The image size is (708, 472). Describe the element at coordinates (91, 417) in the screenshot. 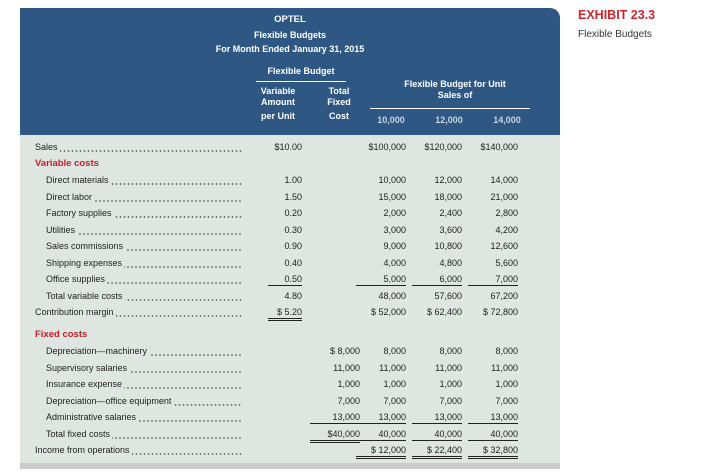

I see `row-label: Administrative salaries` at that location.